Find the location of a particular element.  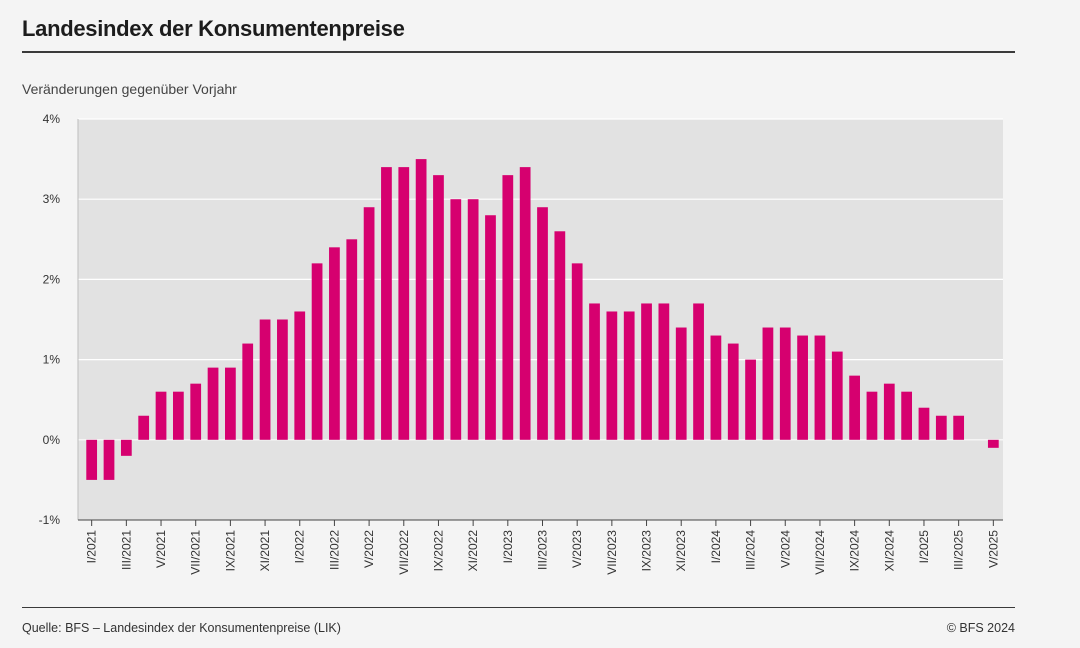

x-tick-label: V/2025 is located at coordinates (993, 549).